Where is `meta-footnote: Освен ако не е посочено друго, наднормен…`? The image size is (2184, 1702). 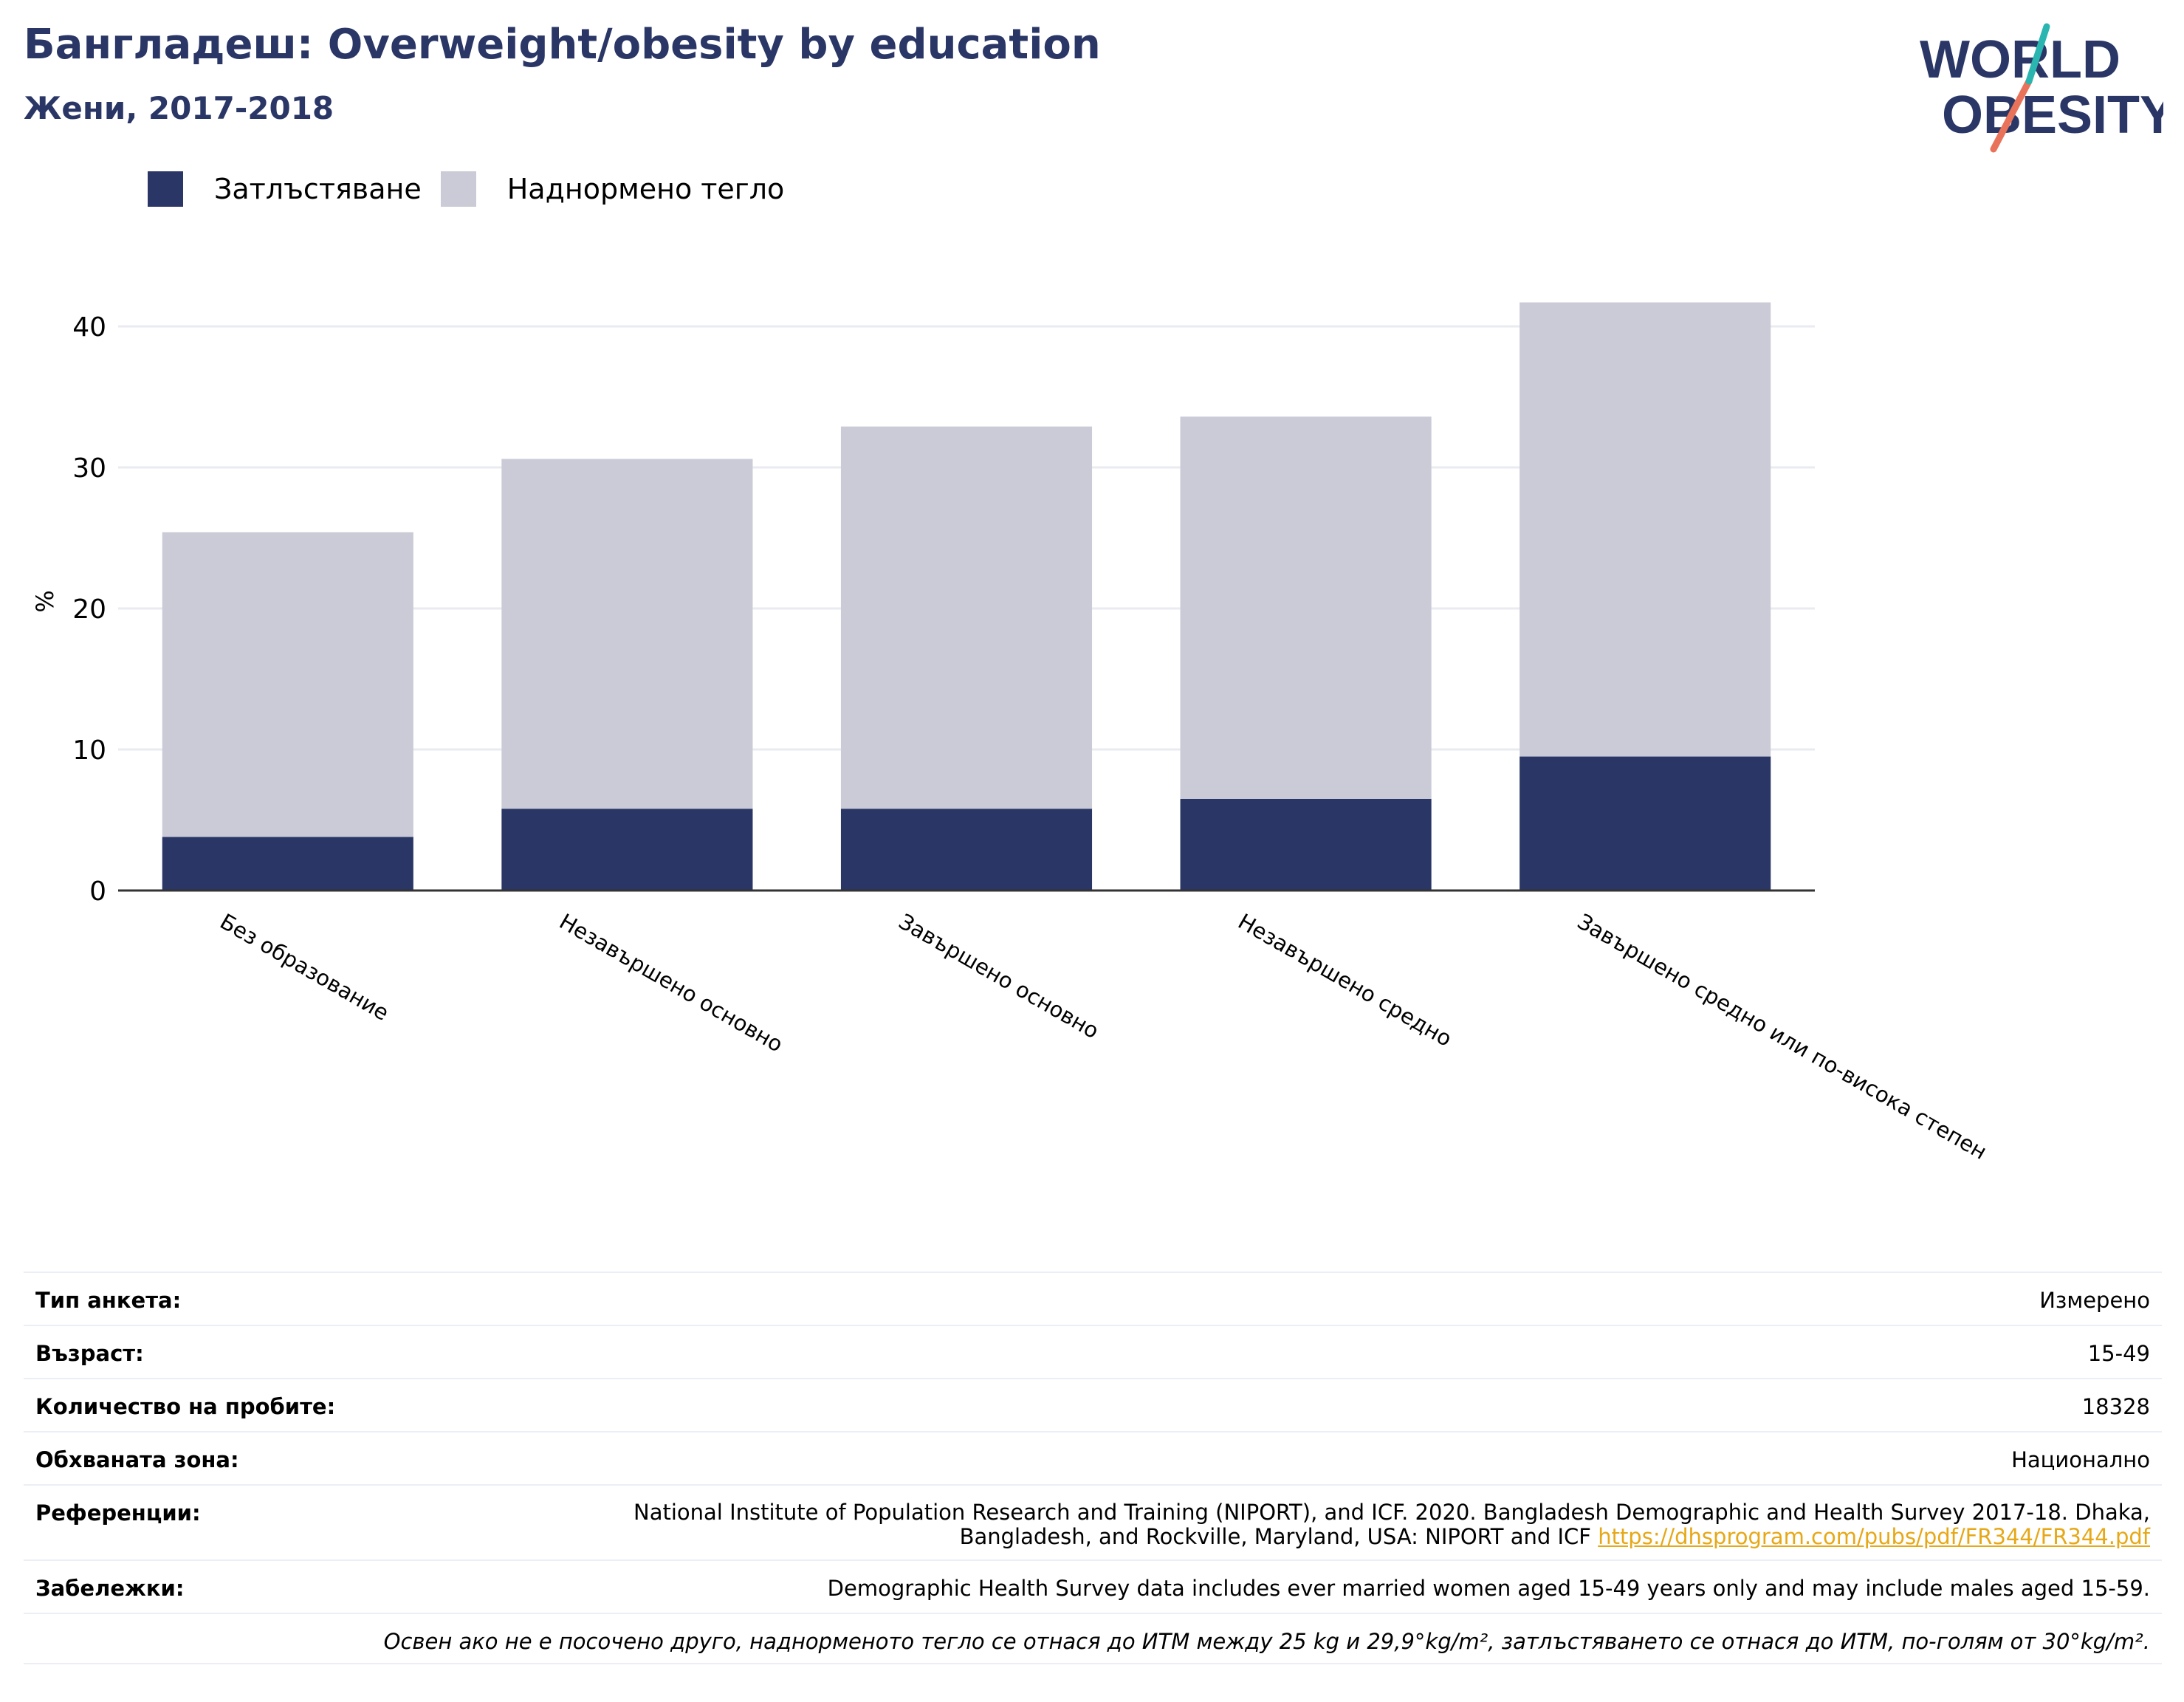
meta-footnote: Освен ако не е посочено друго, наднормен… is located at coordinates (1266, 1641).